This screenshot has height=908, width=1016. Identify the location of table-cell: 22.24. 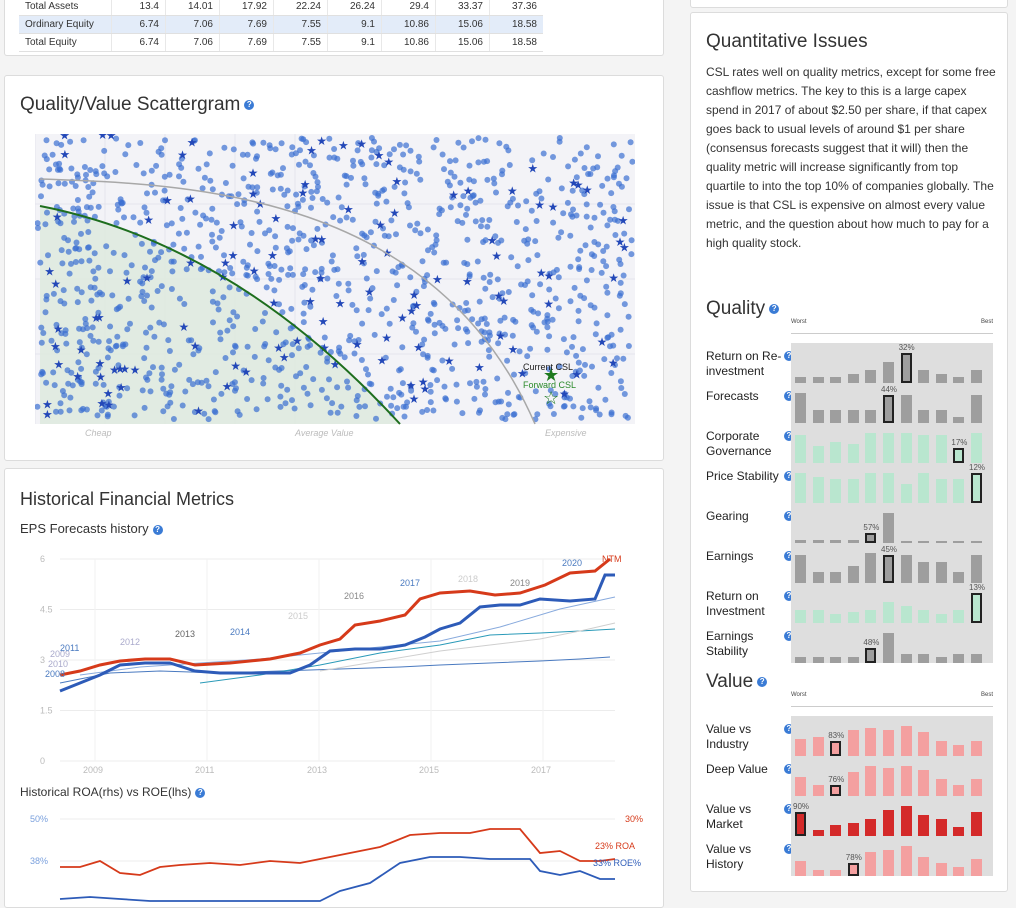
(300, 8).